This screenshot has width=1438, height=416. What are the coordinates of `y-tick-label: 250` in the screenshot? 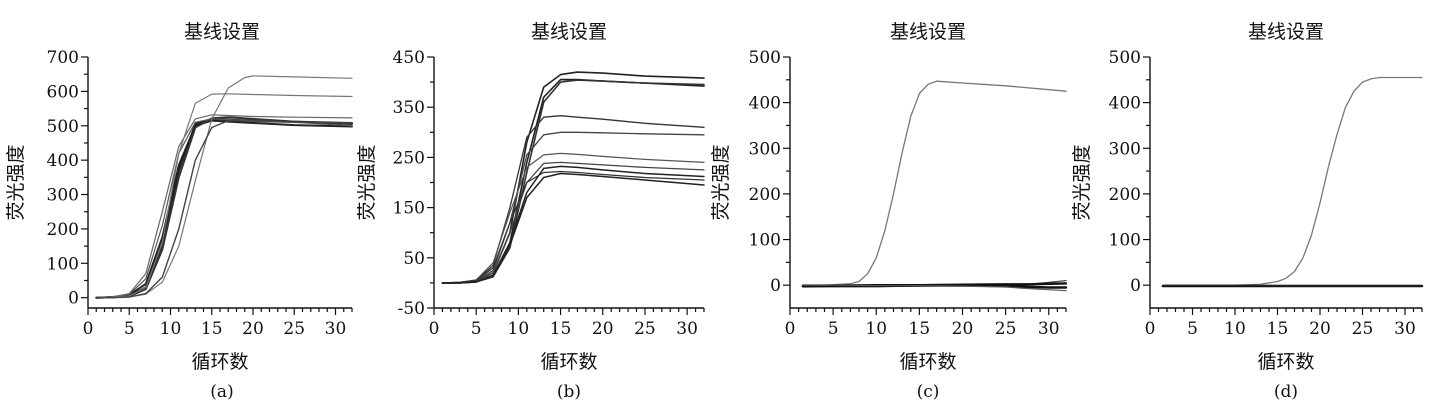 It's located at (409, 158).